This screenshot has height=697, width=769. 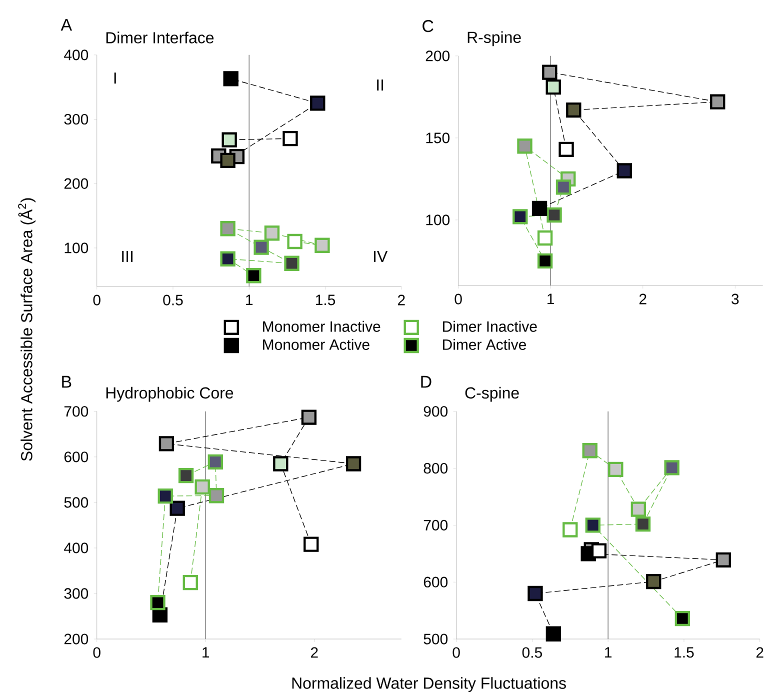 What do you see at coordinates (438, 138) in the screenshot?
I see `y-tick-label: 150` at bounding box center [438, 138].